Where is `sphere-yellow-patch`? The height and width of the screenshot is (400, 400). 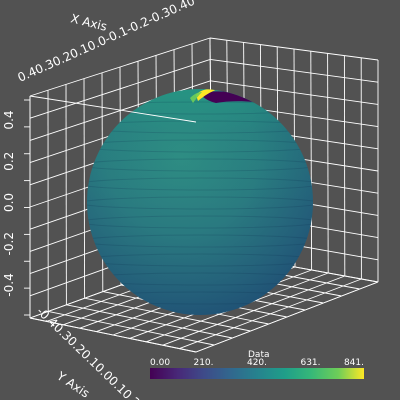 sphere-yellow-patch is located at coordinates (207, 95).